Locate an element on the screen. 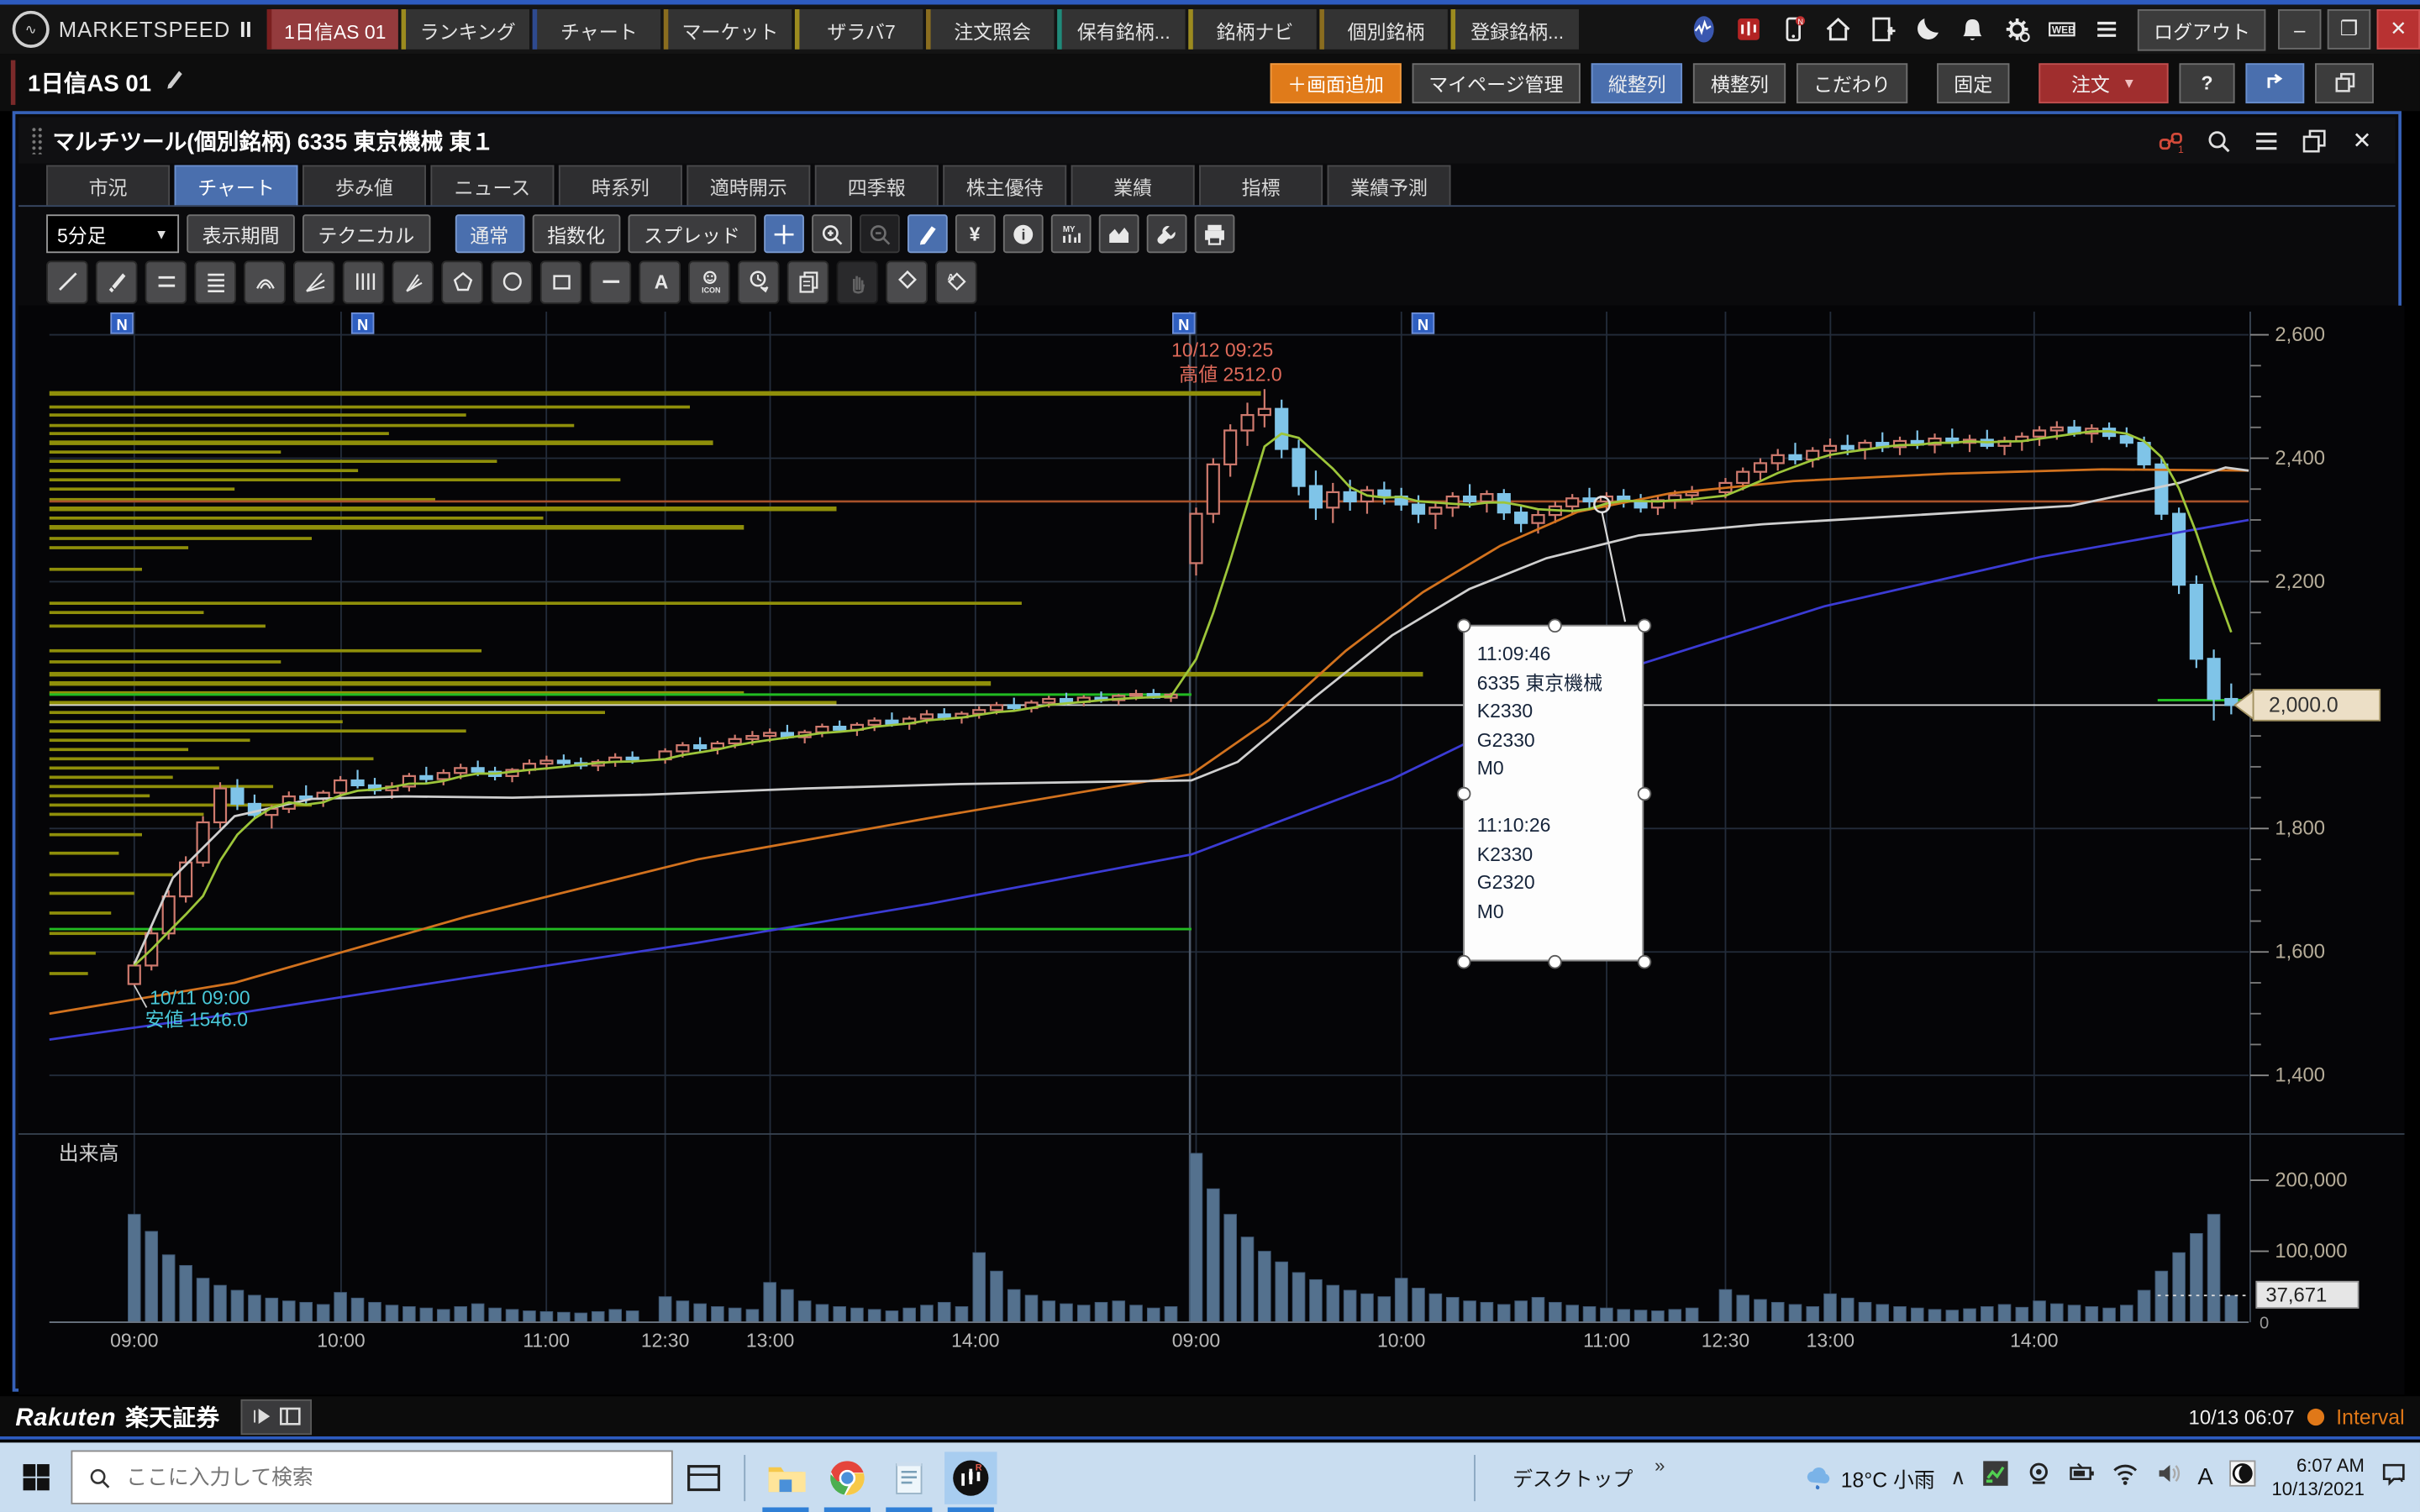  clock-arrow-tool-button is located at coordinates (758, 281).